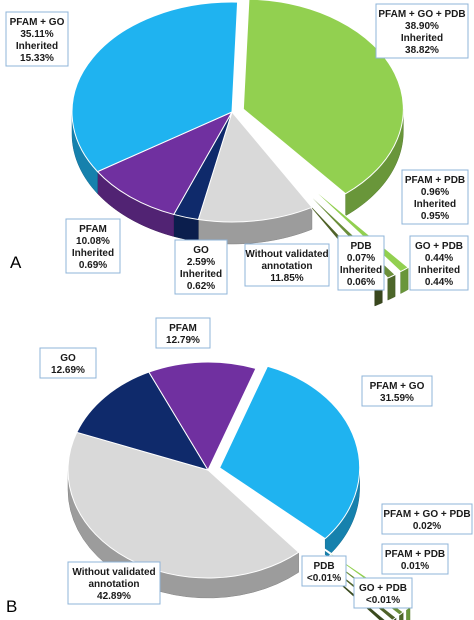  Describe the element at coordinates (361, 282) in the screenshot. I see `label-line: 0.06%` at that location.